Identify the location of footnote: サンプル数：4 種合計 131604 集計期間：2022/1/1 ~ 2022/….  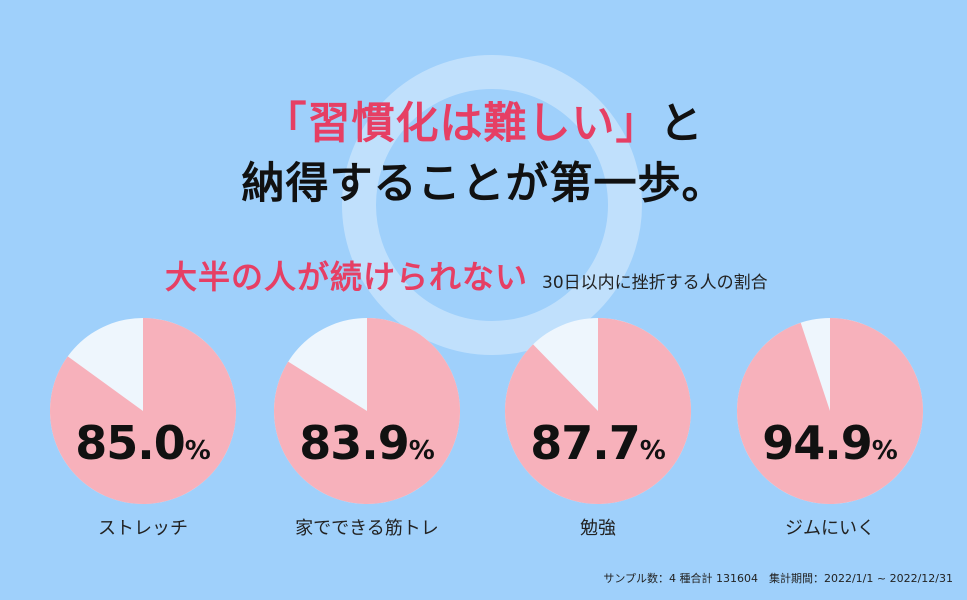
(778, 578).